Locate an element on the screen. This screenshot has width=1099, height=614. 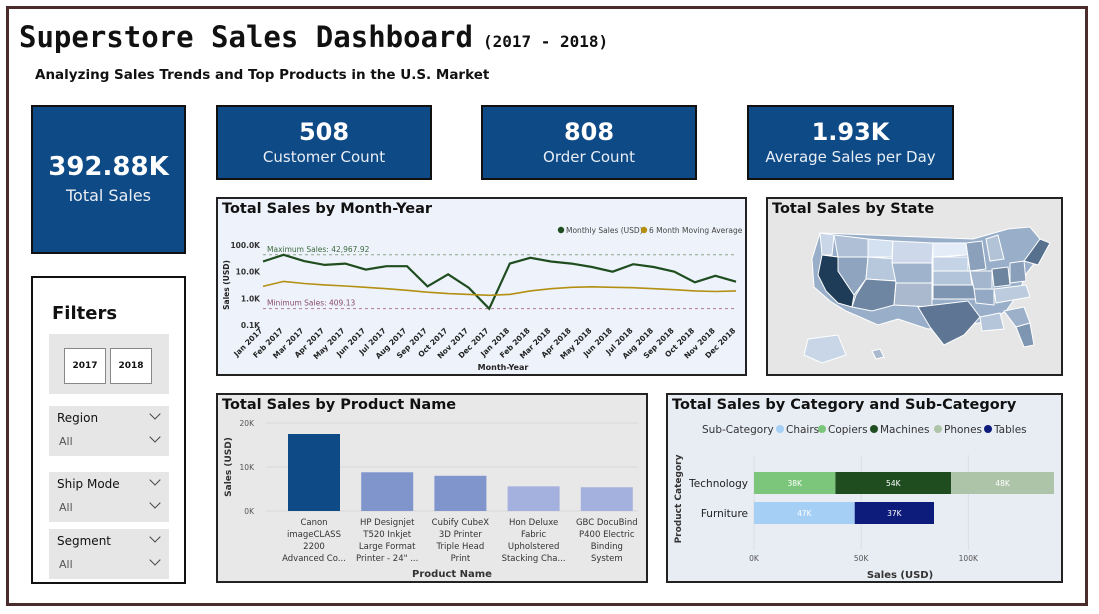
product-label: imageCLASS is located at coordinates (314, 535).